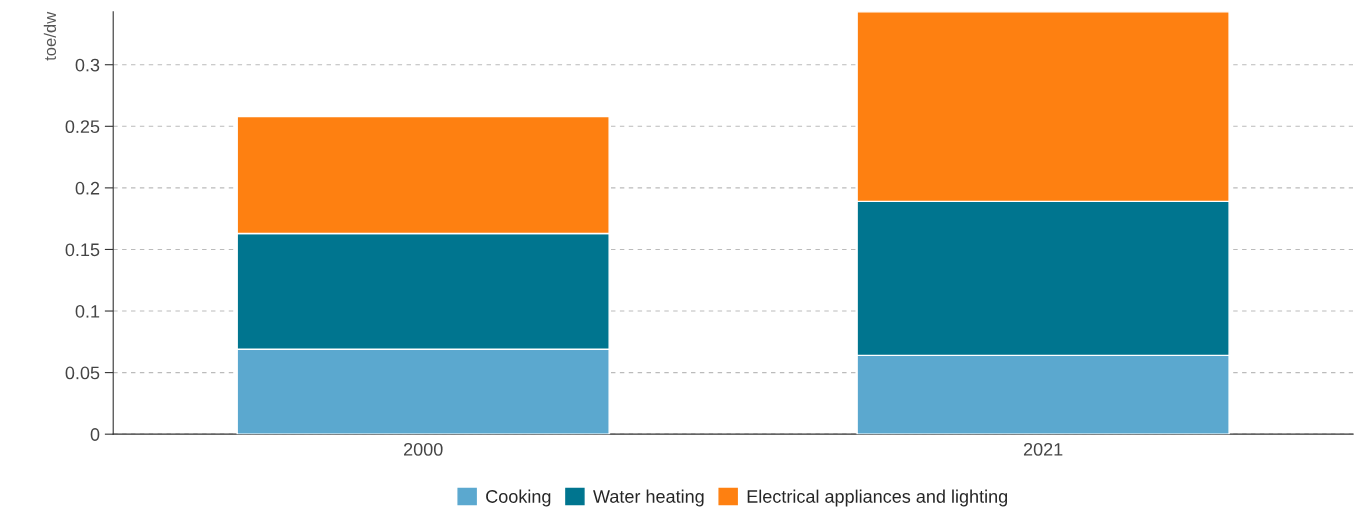 This screenshot has width=1364, height=512. What do you see at coordinates (87, 311) in the screenshot?
I see `y-tick-label: 0.1` at bounding box center [87, 311].